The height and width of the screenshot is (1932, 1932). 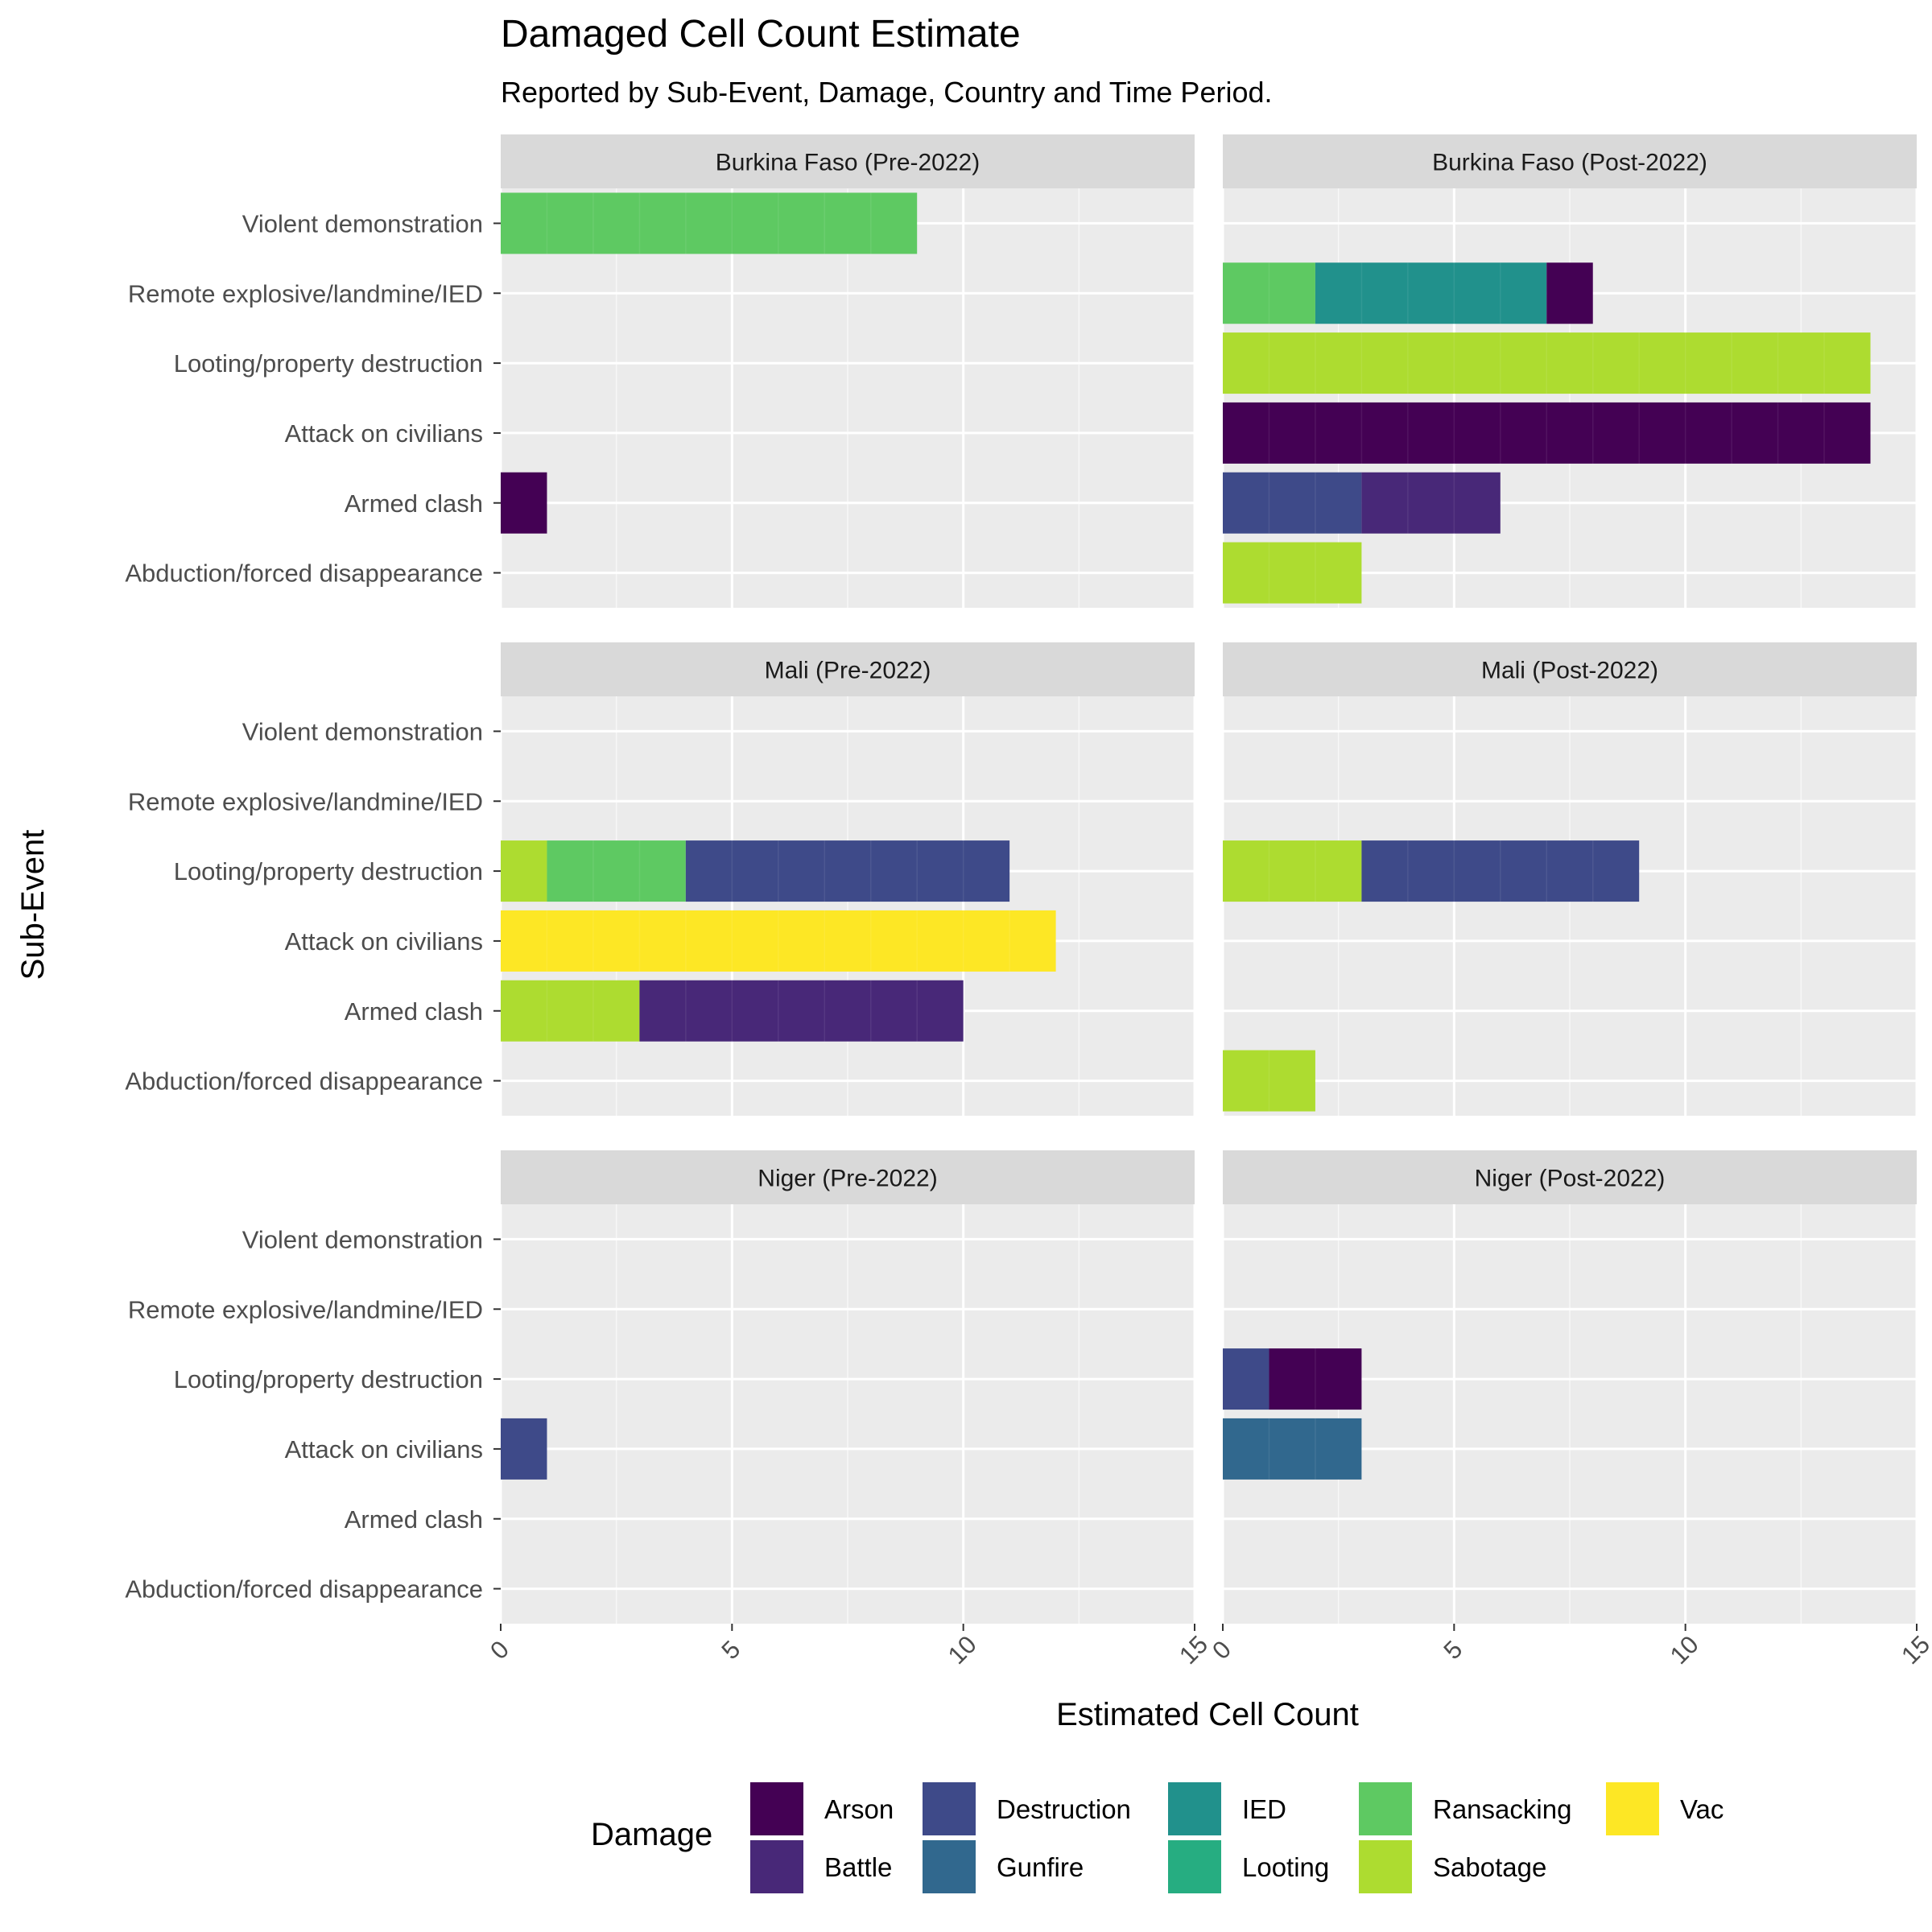 I want to click on bar-segment-ied, so click(x=1431, y=293).